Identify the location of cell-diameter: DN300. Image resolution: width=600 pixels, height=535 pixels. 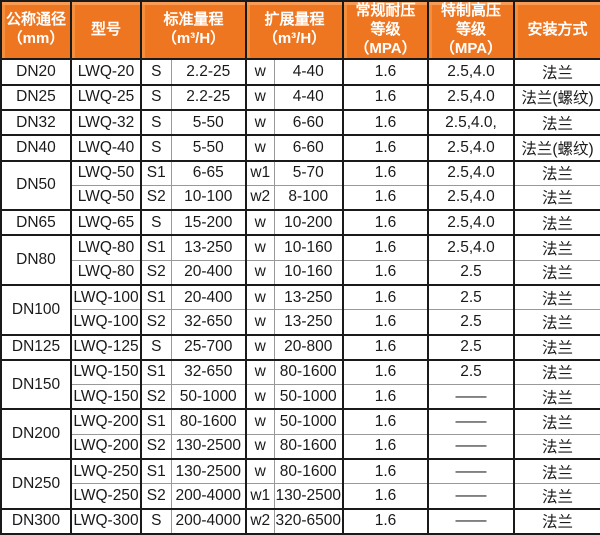
(36, 521).